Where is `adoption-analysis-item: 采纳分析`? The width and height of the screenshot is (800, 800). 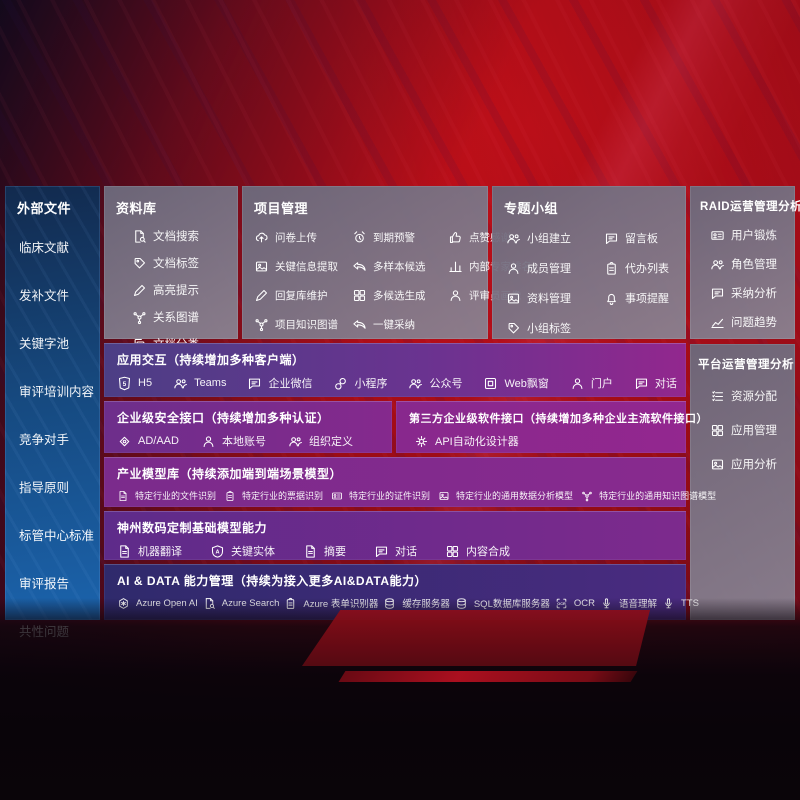
adoption-analysis-item: 采纳分析 is located at coordinates (752, 293).